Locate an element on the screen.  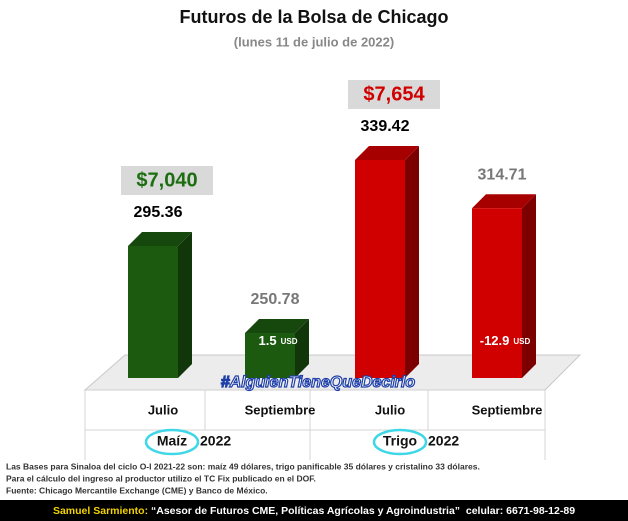
group-name: Maíz is located at coordinates (172, 441).